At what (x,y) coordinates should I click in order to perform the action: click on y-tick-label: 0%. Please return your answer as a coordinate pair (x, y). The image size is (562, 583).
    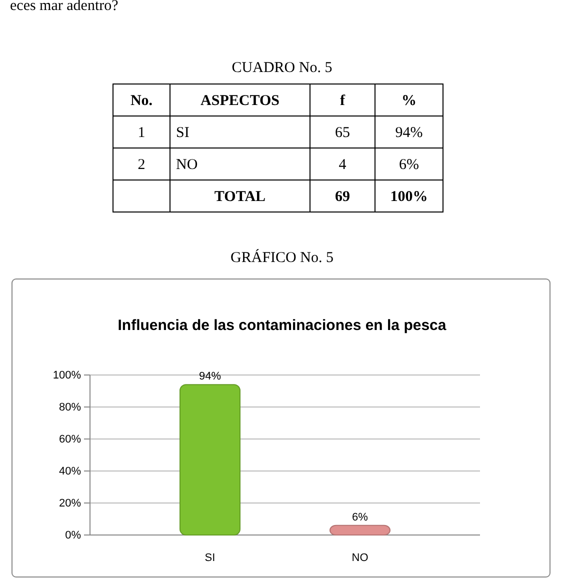
    Looking at the image, I should click on (73, 536).